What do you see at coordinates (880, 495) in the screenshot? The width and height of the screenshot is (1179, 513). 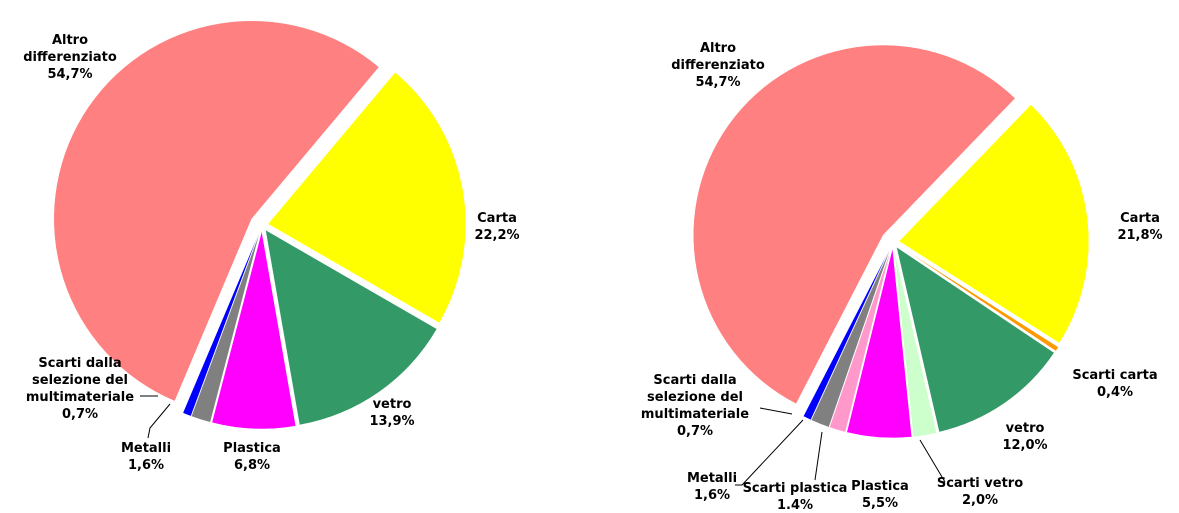 I see `slice-label: Plastica 5,5%` at bounding box center [880, 495].